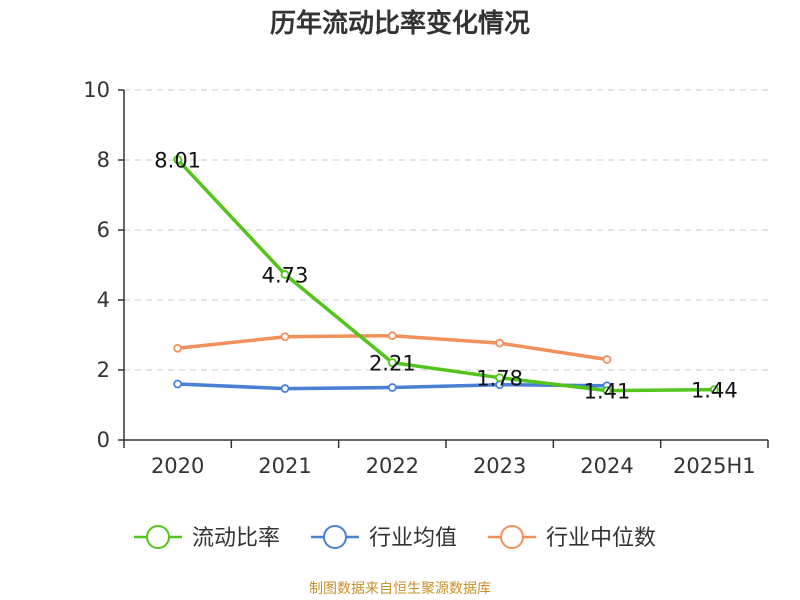  What do you see at coordinates (103, 370) in the screenshot?
I see `y-tick-label: 2` at bounding box center [103, 370].